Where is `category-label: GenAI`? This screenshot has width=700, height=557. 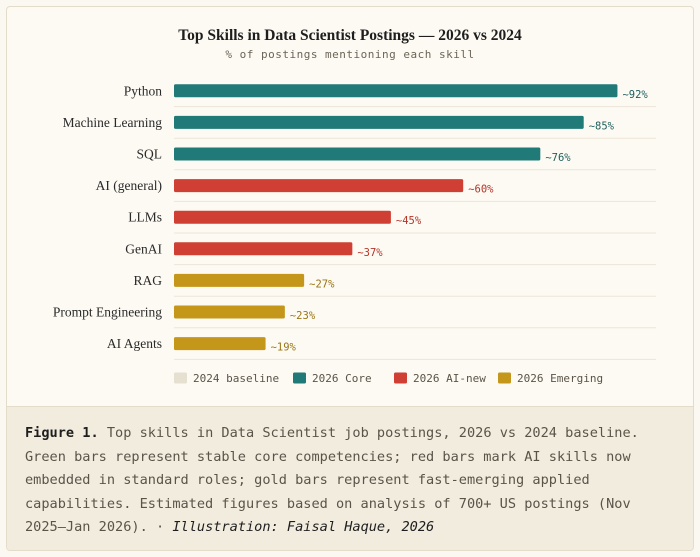 category-label: GenAI is located at coordinates (143, 248).